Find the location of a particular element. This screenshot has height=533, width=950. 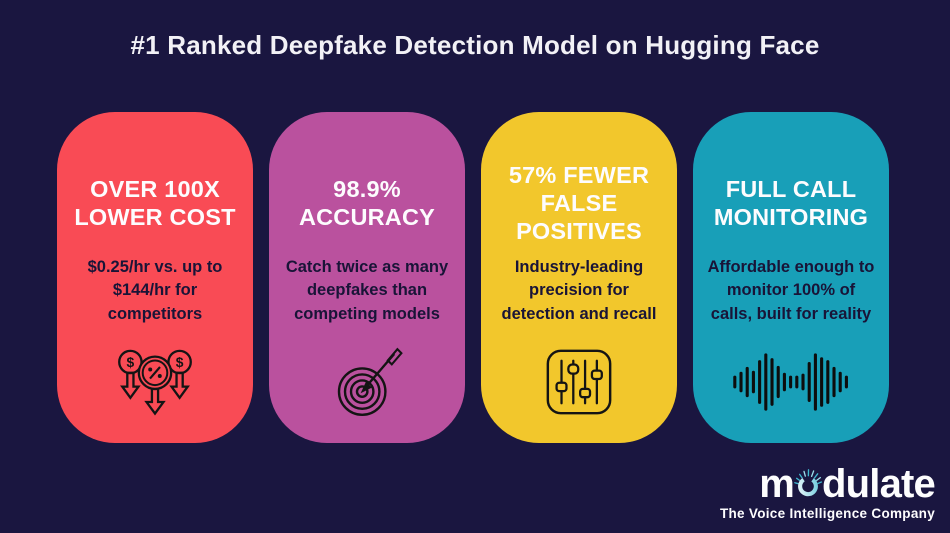

sliders-icon is located at coordinates (579, 382).